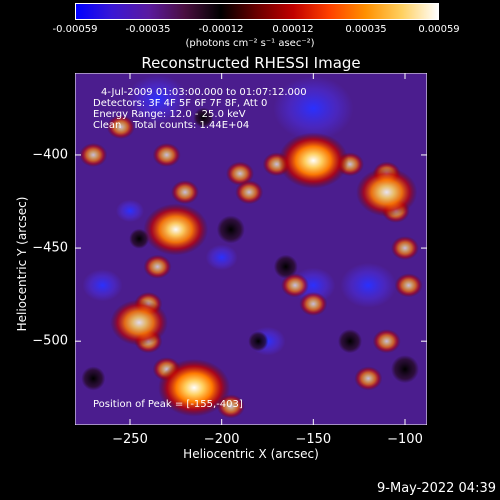 The image size is (500, 500). Describe the element at coordinates (293, 29) in the screenshot. I see `colorbar-tick: 0.00012` at that location.